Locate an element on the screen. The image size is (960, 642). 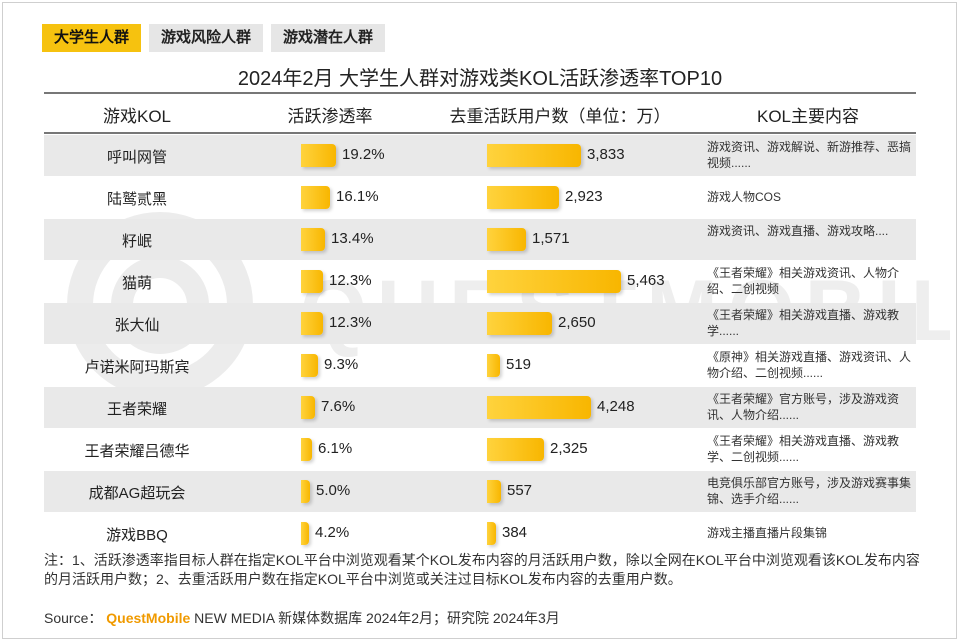
kol-content: 游戏主播直播片段集锦 is located at coordinates (767, 533).